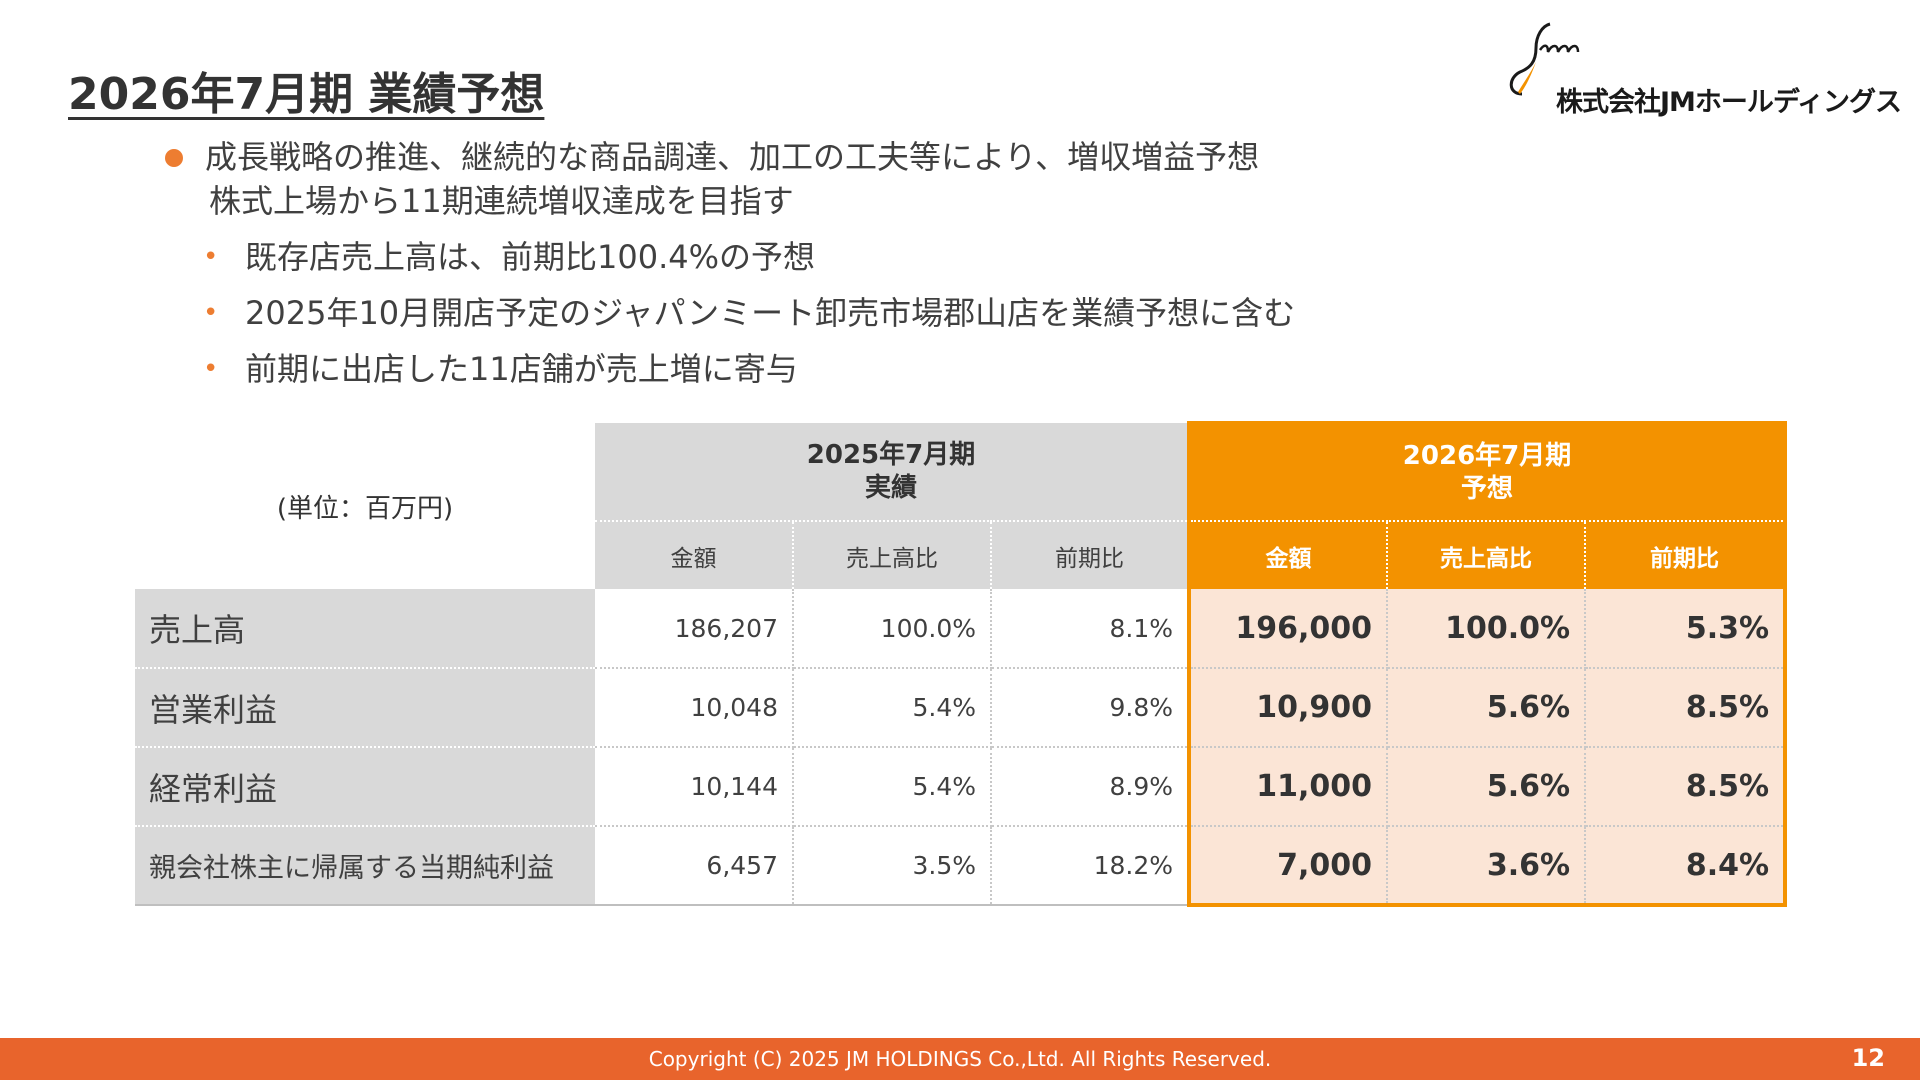  Describe the element at coordinates (1544, 59) in the screenshot. I see `jm-logo-icon` at that location.